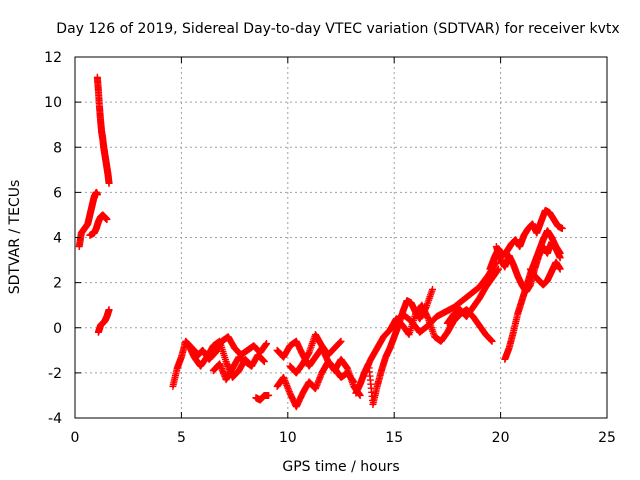 This screenshot has height=480, width=640. I want to click on x-tick-label: 20, so click(501, 438).